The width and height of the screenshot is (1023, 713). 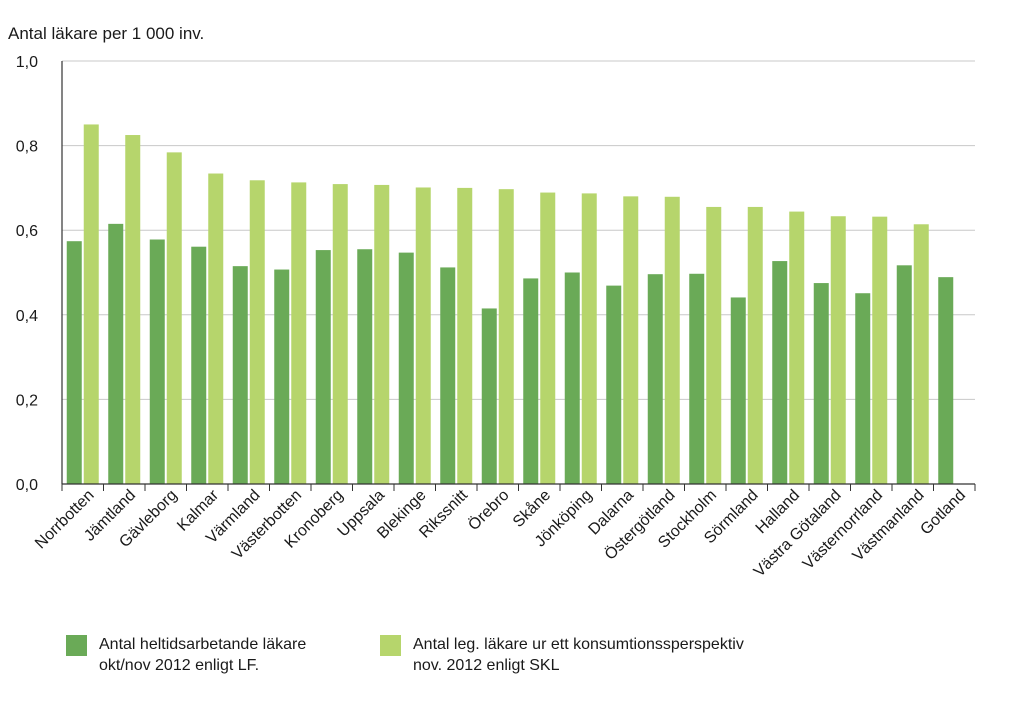 I want to click on legend-label-line2: nov. 2012 enligt SKL, so click(x=486, y=665).